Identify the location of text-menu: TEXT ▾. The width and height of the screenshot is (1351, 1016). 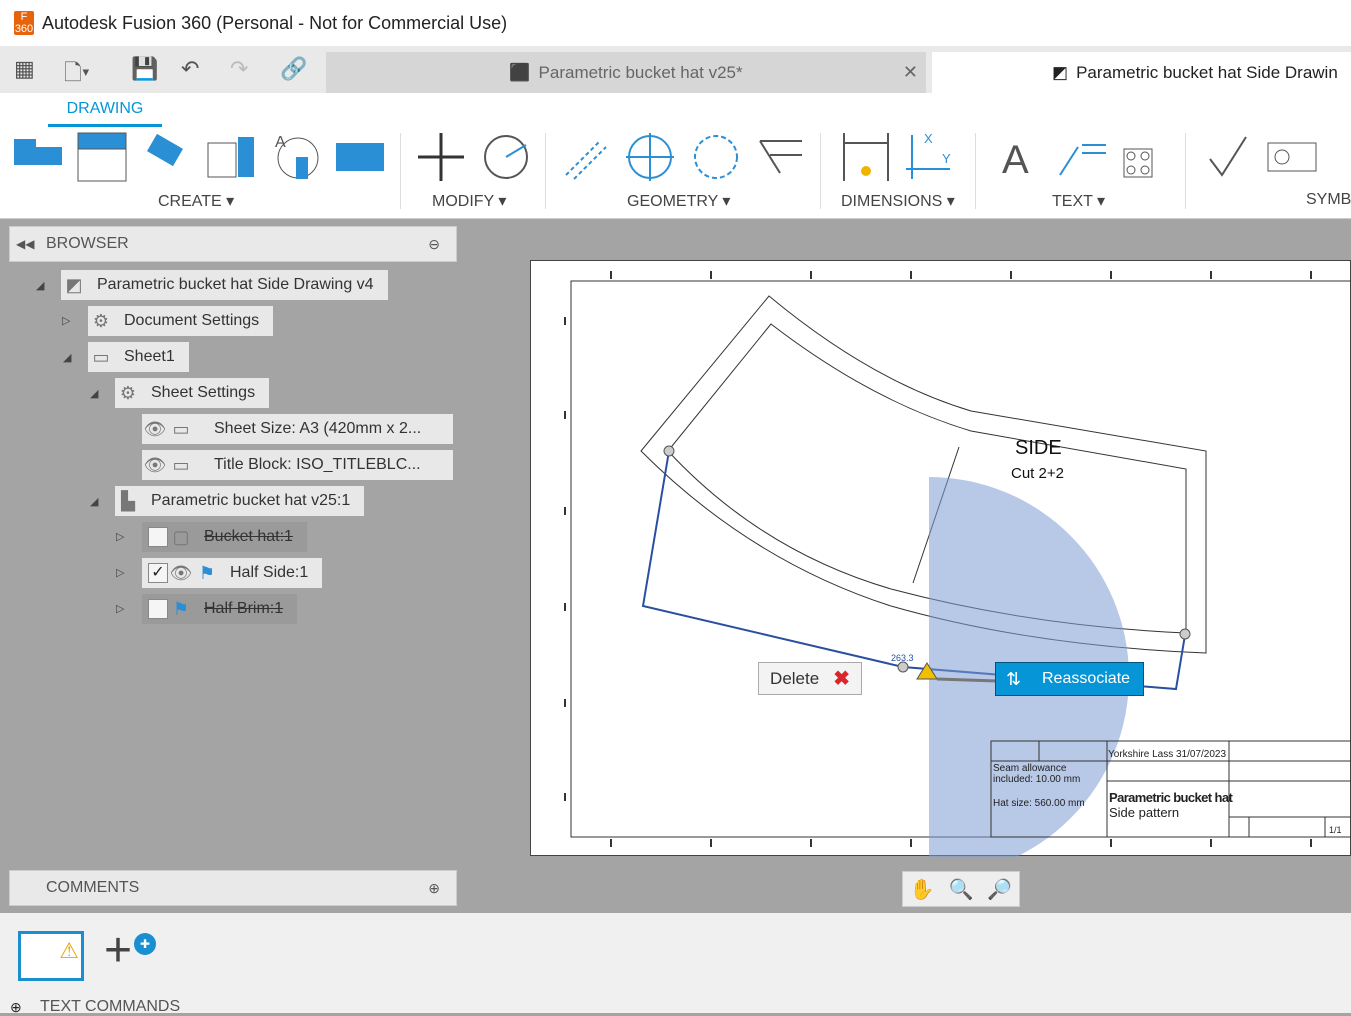
(1079, 201).